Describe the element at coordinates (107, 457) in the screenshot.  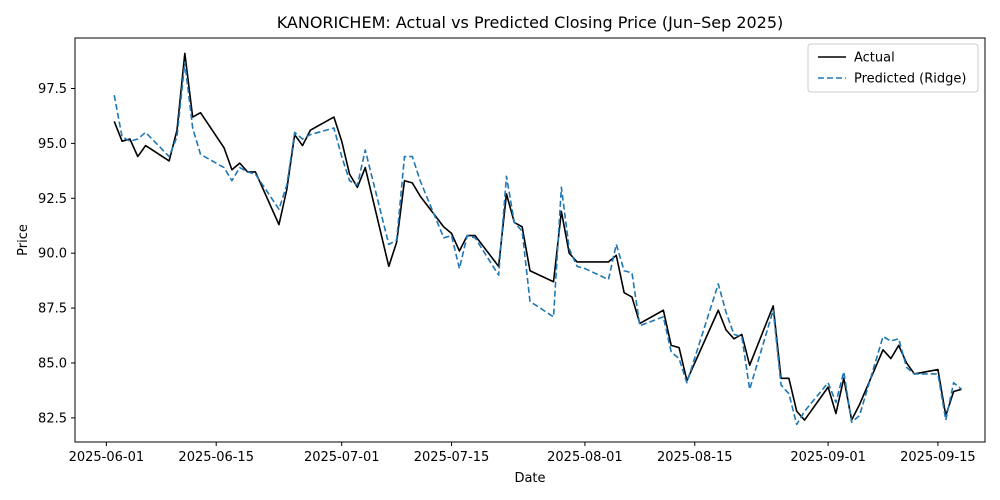
I see `x-tick-label: 2025-06-01` at that location.